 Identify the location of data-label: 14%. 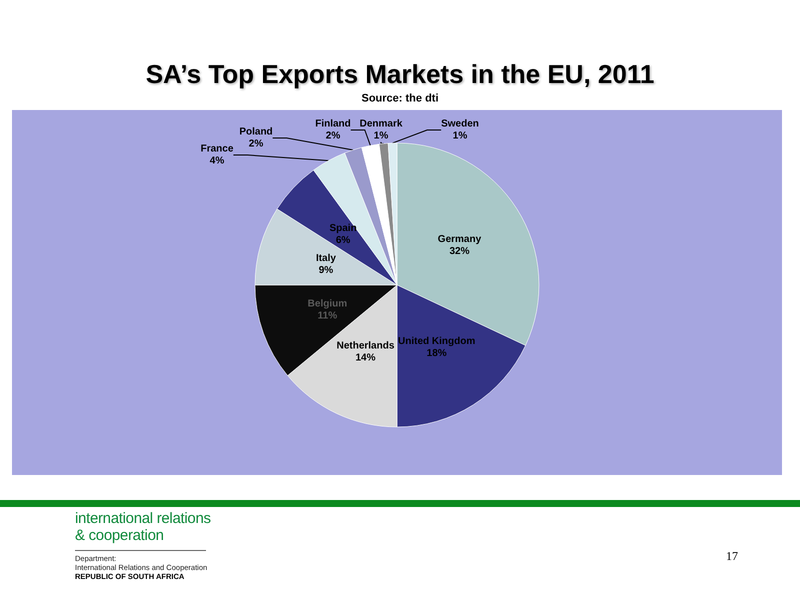
(365, 358).